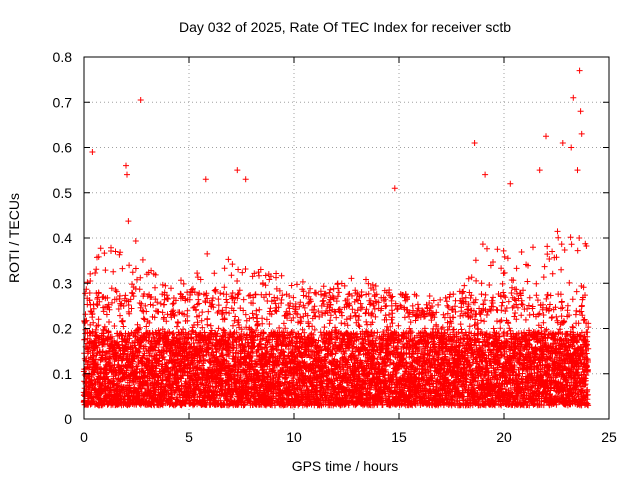  What do you see at coordinates (63, 283) in the screenshot?
I see `y-tick-label: 0.3` at bounding box center [63, 283].